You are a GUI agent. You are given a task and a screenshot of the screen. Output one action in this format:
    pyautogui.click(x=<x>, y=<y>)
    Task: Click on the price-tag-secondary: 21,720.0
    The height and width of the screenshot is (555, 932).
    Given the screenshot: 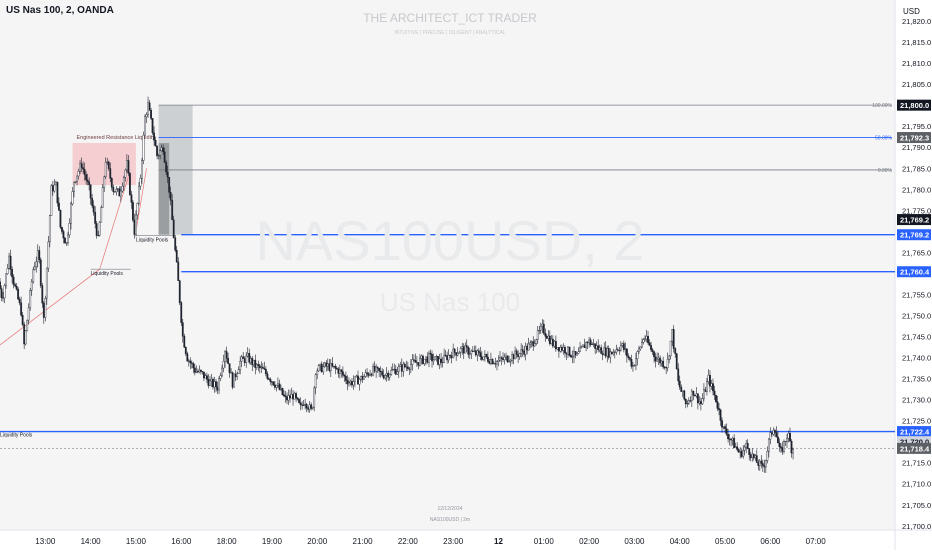 What is the action you would take?
    pyautogui.click(x=914, y=442)
    